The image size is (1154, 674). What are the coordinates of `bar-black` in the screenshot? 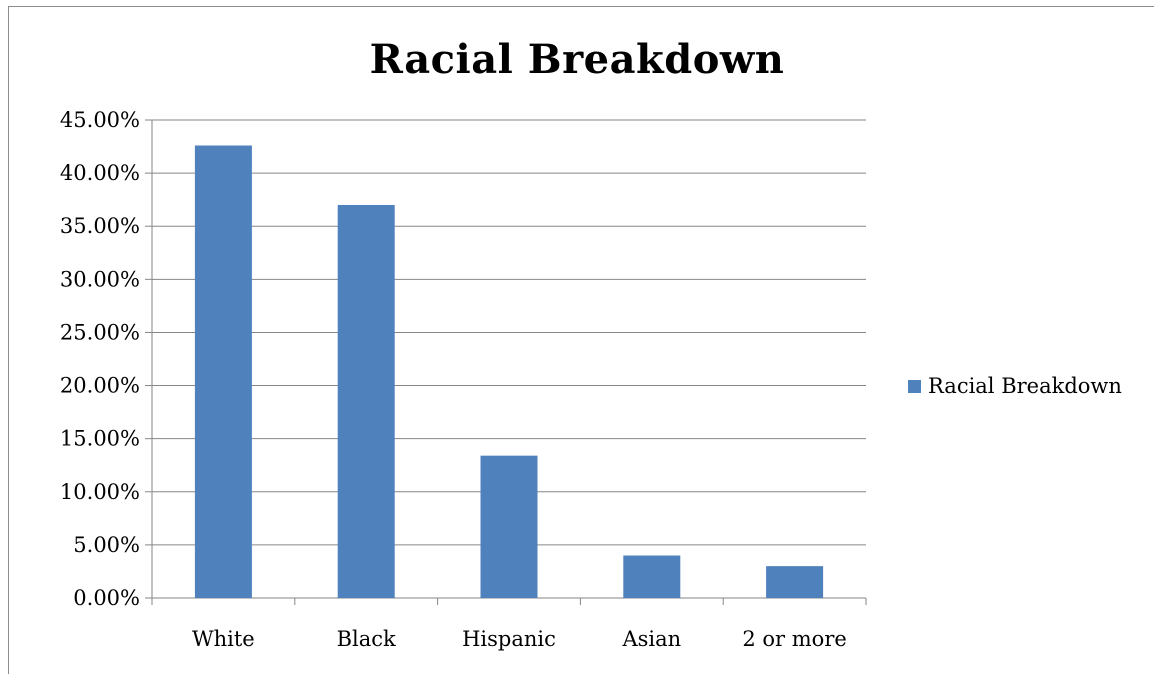 It's located at (366, 401).